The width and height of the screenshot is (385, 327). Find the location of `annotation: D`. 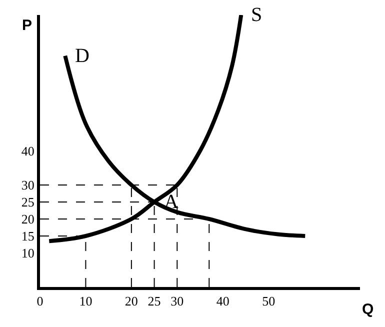

annotation: D is located at coordinates (82, 56).